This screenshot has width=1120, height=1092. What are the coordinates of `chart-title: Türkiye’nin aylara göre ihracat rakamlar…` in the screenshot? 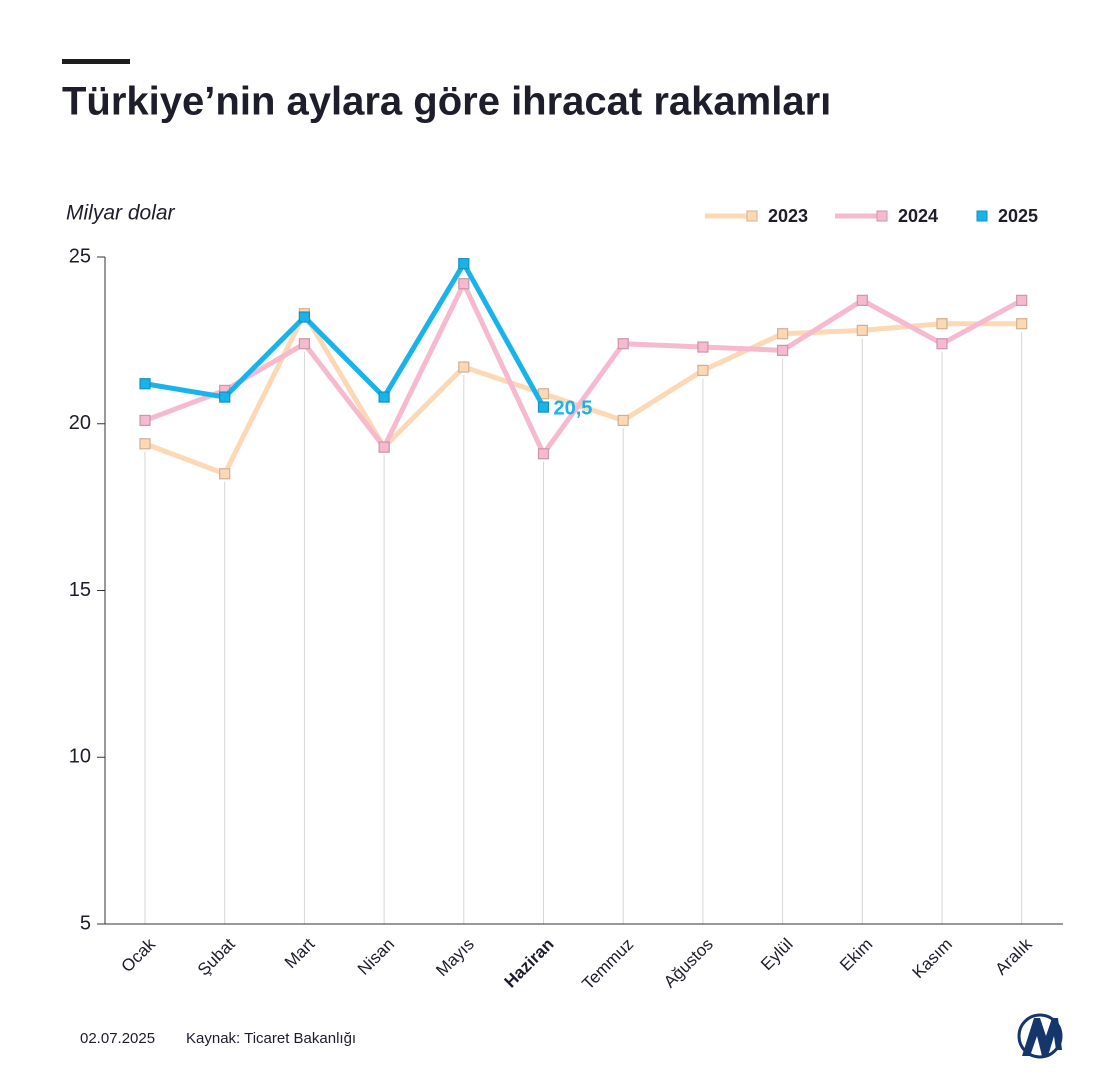 It's located at (446, 102).